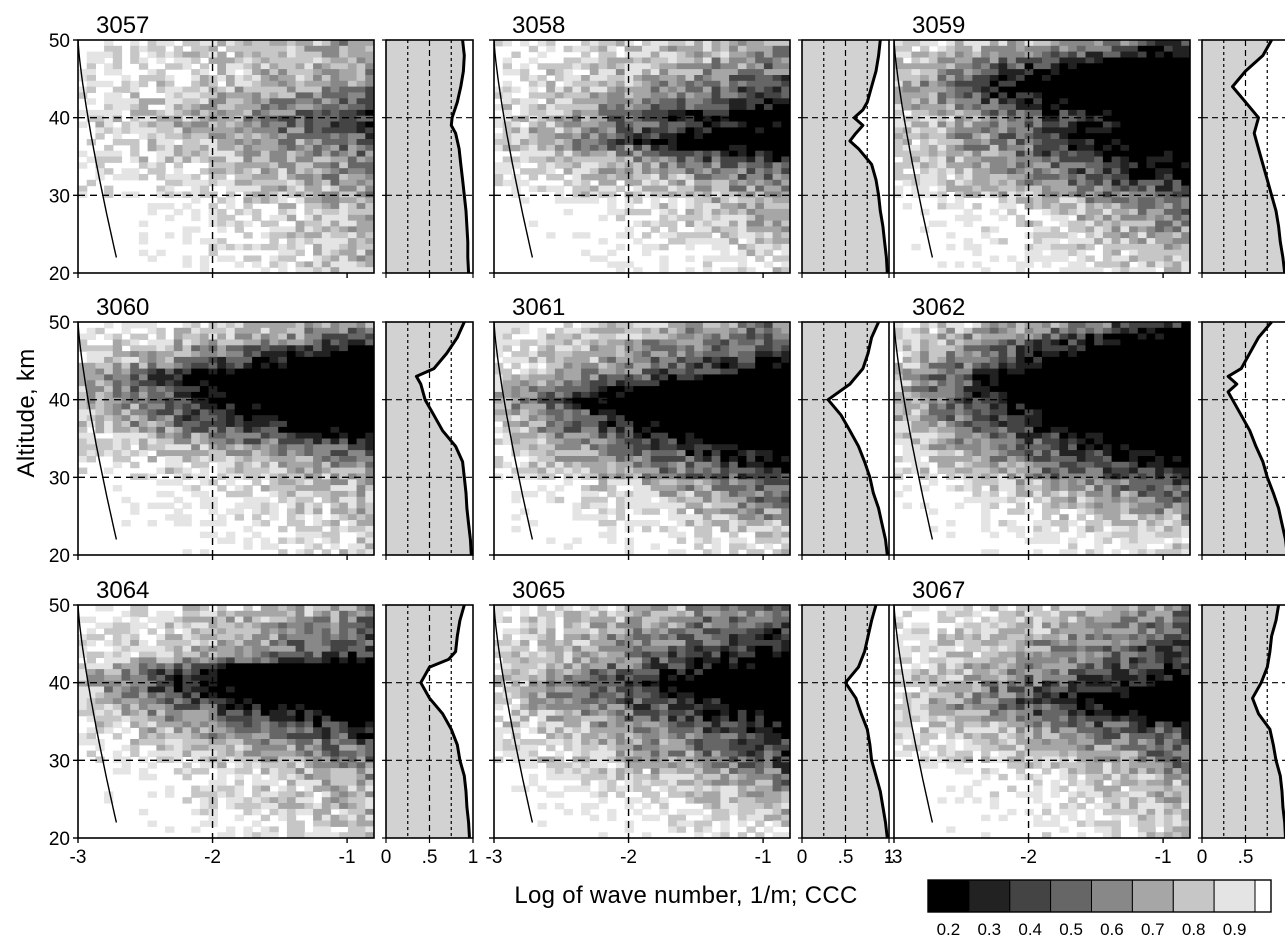  I want to click on colorbar-label: 0.3, so click(989, 929).